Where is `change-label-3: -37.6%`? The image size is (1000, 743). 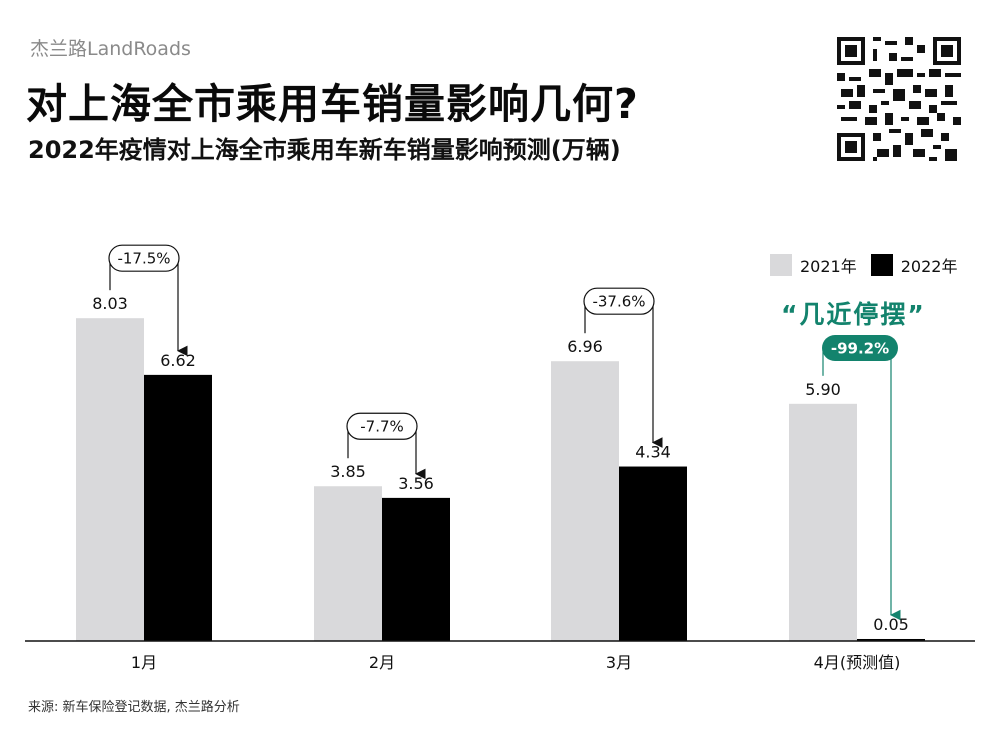
change-label-3: -37.6% is located at coordinates (618, 302).